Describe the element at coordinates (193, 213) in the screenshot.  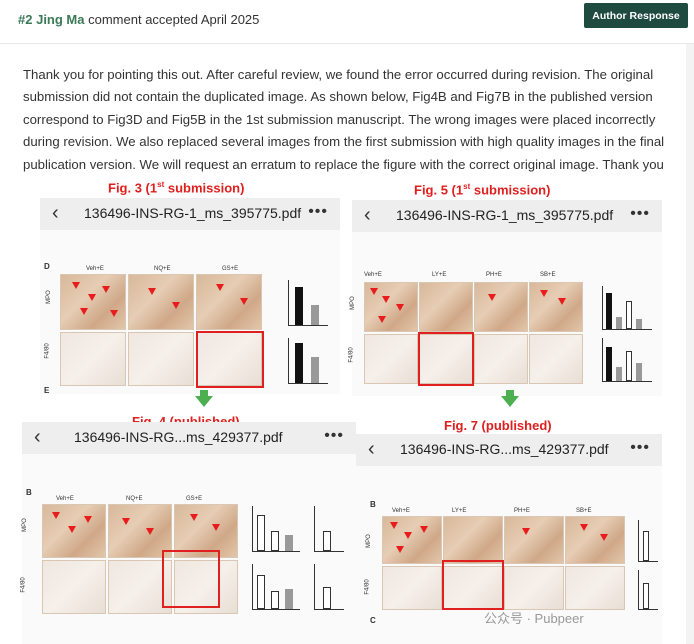
I see `fig3-filename: 136496-INS-RG-1_ms_395775.pdf` at that location.